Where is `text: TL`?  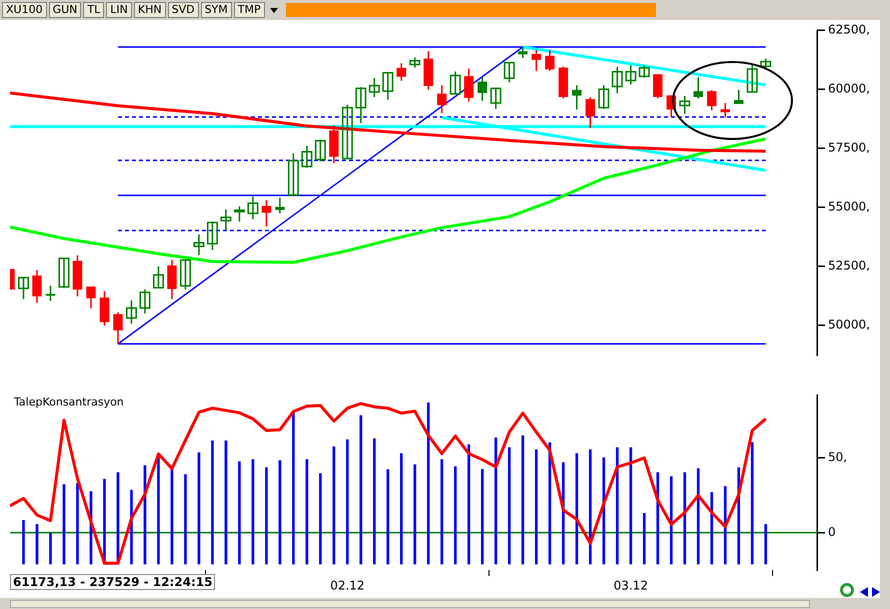
text: TL is located at coordinates (93, 10).